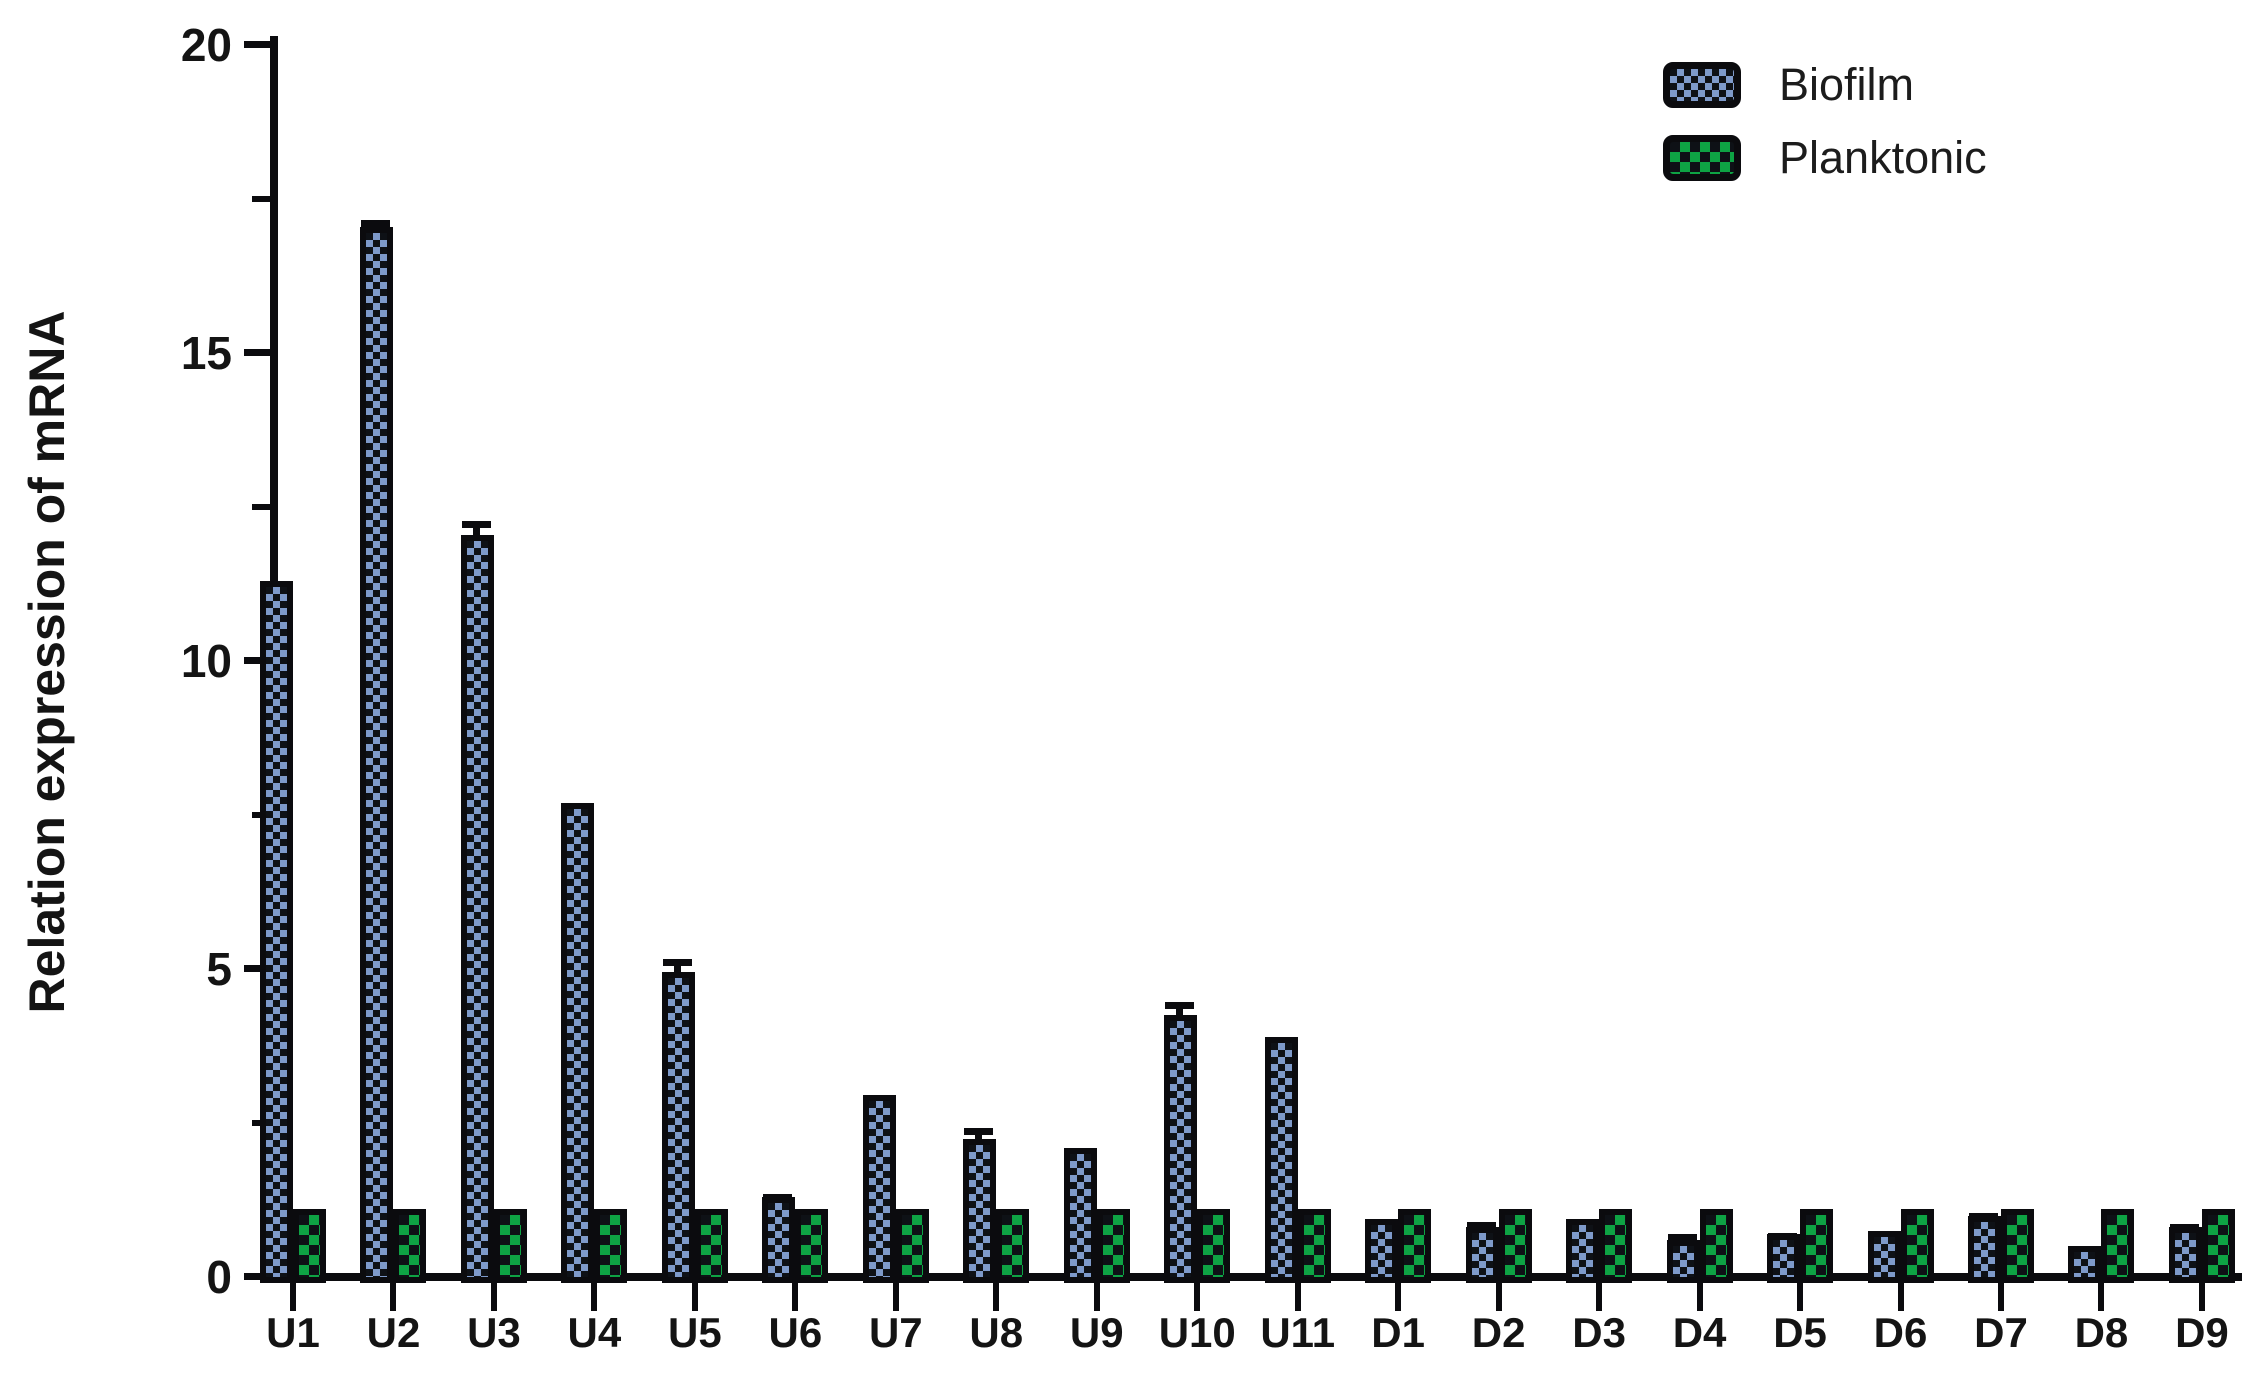 The image size is (2265, 1374). What do you see at coordinates (1702, 158) in the screenshot?
I see `planktonic-swatch-icon` at bounding box center [1702, 158].